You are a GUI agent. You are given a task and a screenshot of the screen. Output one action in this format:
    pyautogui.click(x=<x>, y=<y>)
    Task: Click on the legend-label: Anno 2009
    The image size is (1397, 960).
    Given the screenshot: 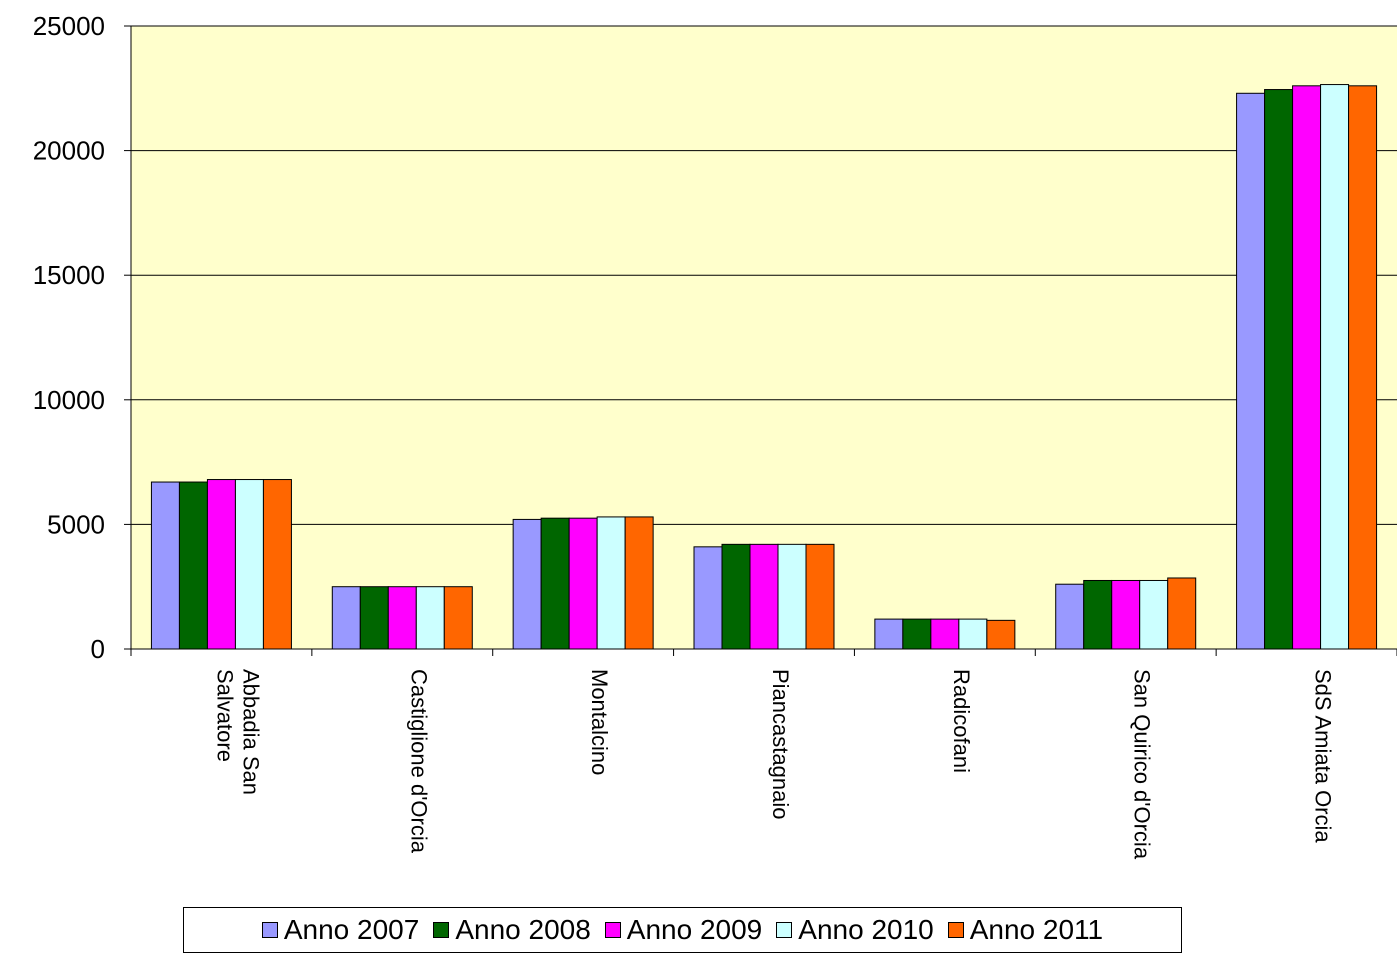 What is the action you would take?
    pyautogui.click(x=694, y=929)
    